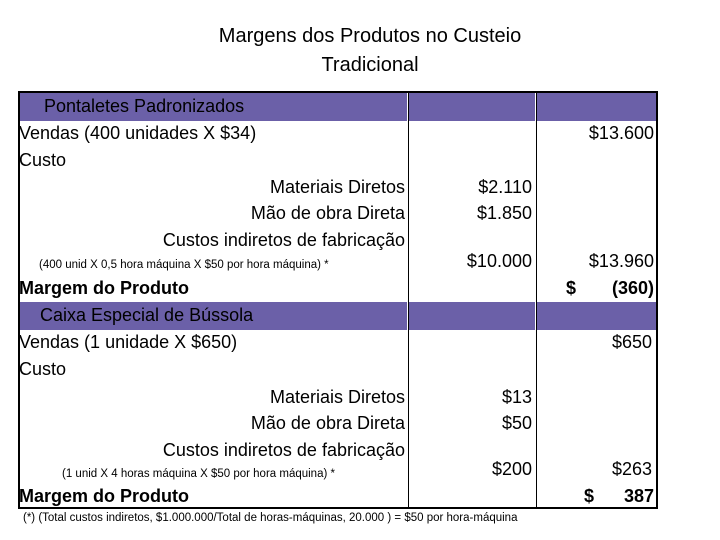 This screenshot has width=720, height=540. What do you see at coordinates (43, 160) in the screenshot?
I see `section-1-cost-label: Custo` at bounding box center [43, 160].